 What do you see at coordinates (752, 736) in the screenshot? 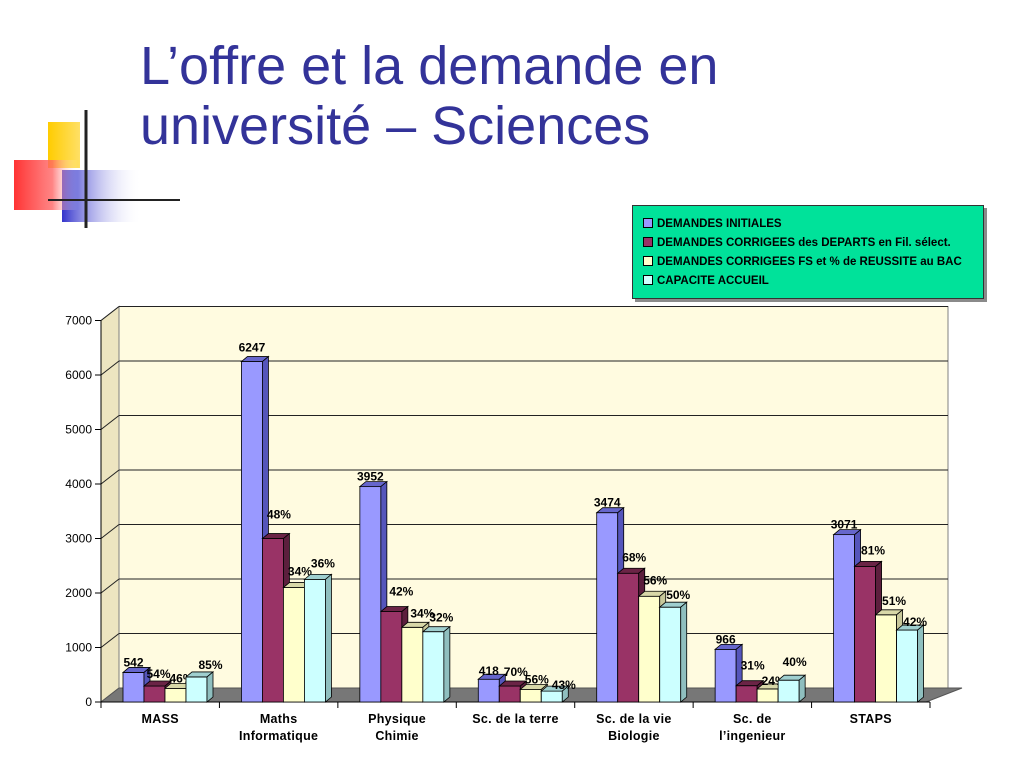
I see `x-tick-label: l’ingenieur` at bounding box center [752, 736].